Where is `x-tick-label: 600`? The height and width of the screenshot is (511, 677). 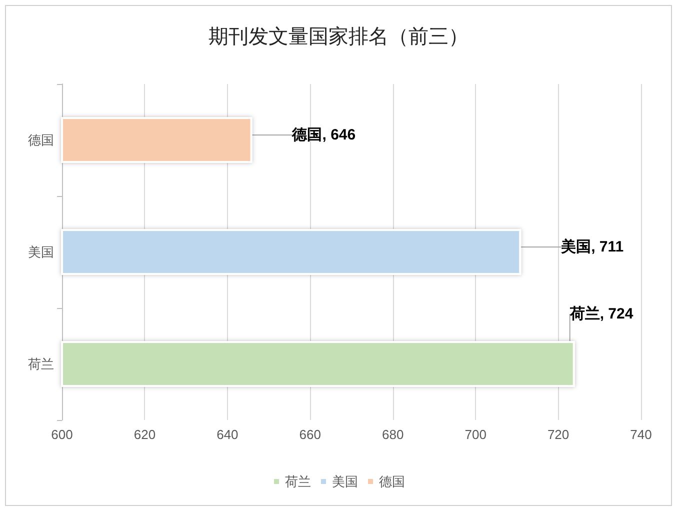
x-tick-label: 600 is located at coordinates (62, 434).